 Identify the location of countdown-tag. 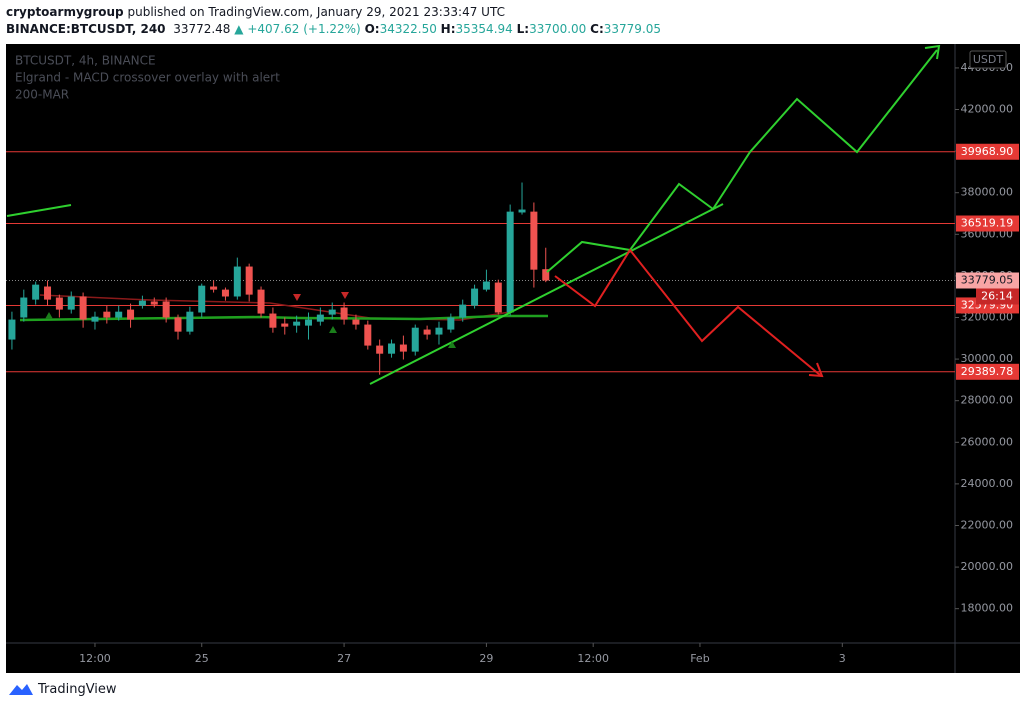
(997, 296).